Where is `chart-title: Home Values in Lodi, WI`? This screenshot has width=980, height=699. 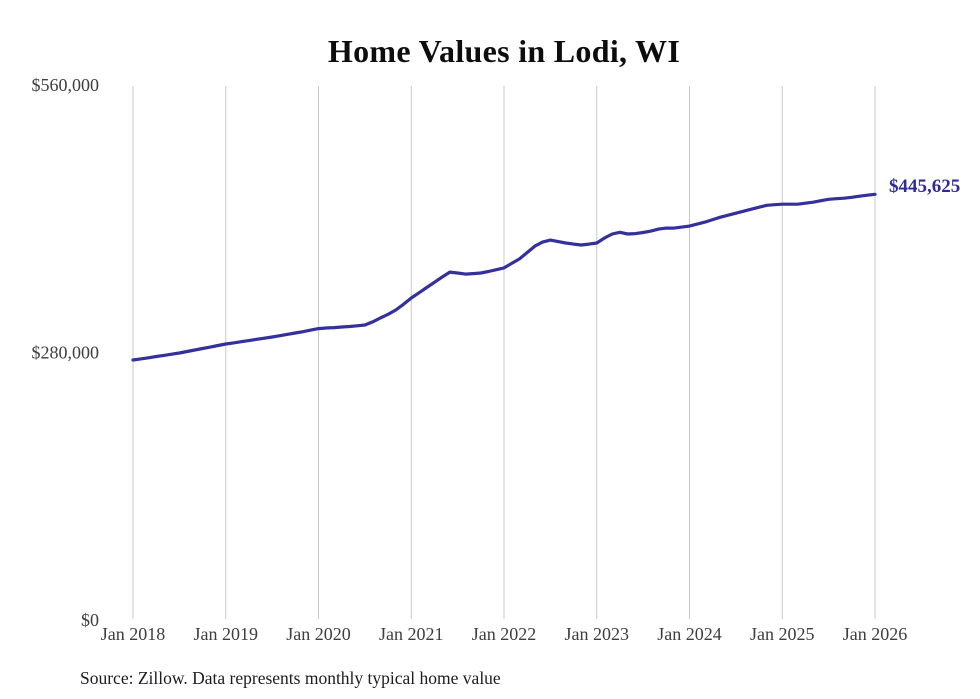
chart-title: Home Values in Lodi, WI is located at coordinates (504, 51).